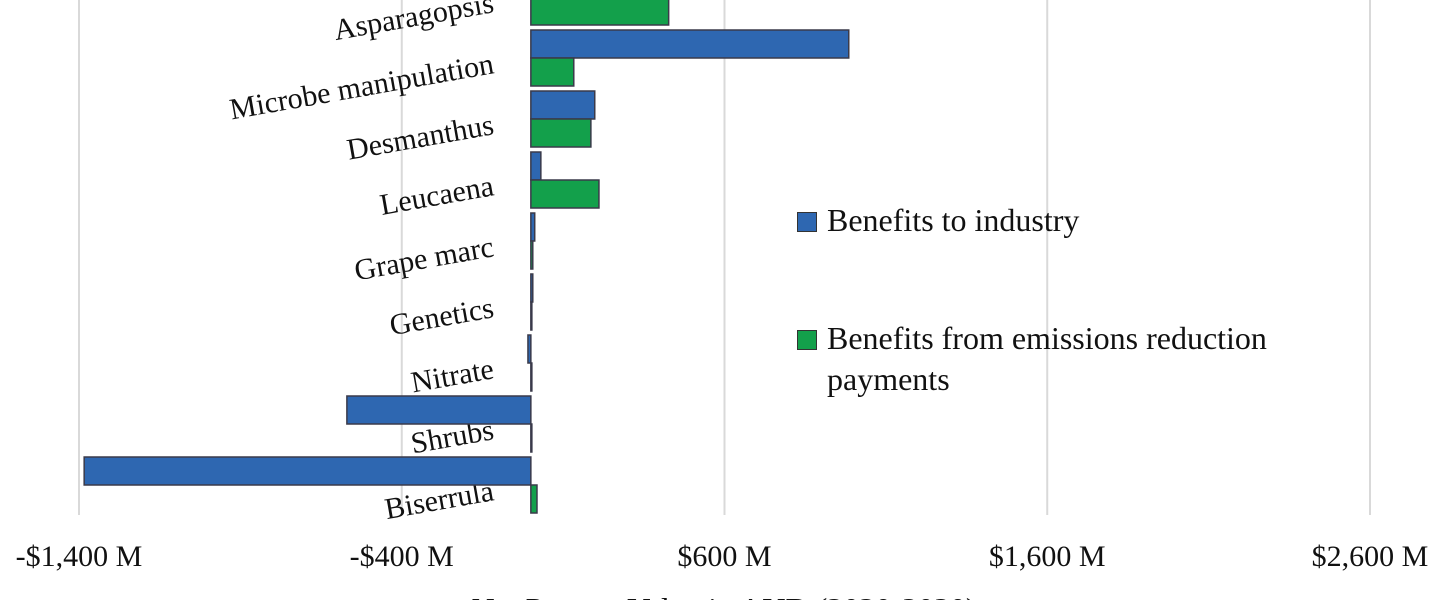  I want to click on y-tick-label: Leucaena, so click(436, 195).